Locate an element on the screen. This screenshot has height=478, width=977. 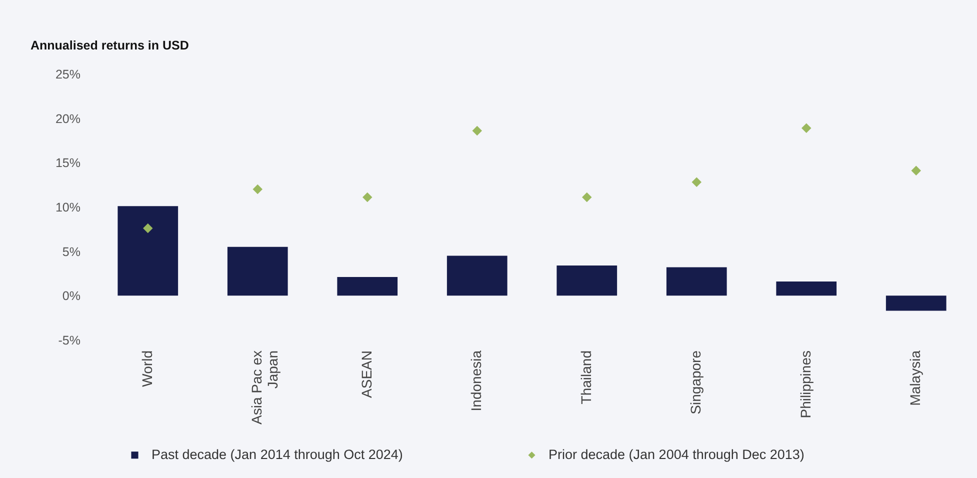
x-tick-label: Indonesia is located at coordinates (476, 381).